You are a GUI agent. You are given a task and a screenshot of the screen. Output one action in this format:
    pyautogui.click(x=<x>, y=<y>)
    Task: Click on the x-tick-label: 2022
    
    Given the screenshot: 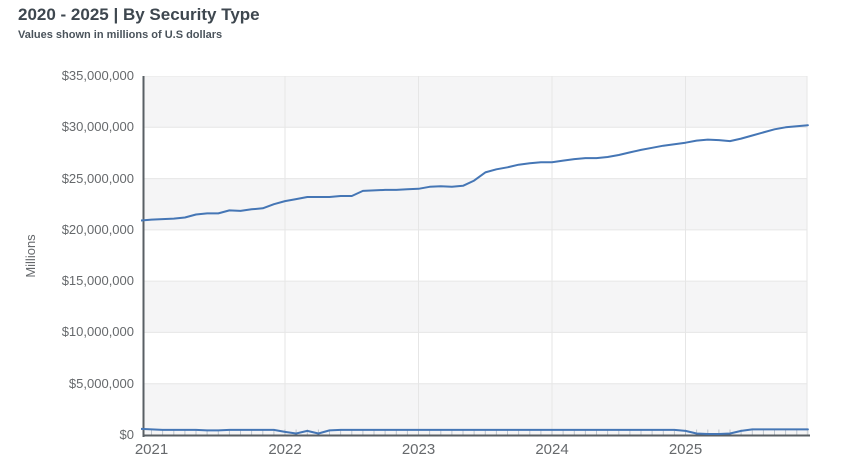 What is the action you would take?
    pyautogui.click(x=285, y=449)
    